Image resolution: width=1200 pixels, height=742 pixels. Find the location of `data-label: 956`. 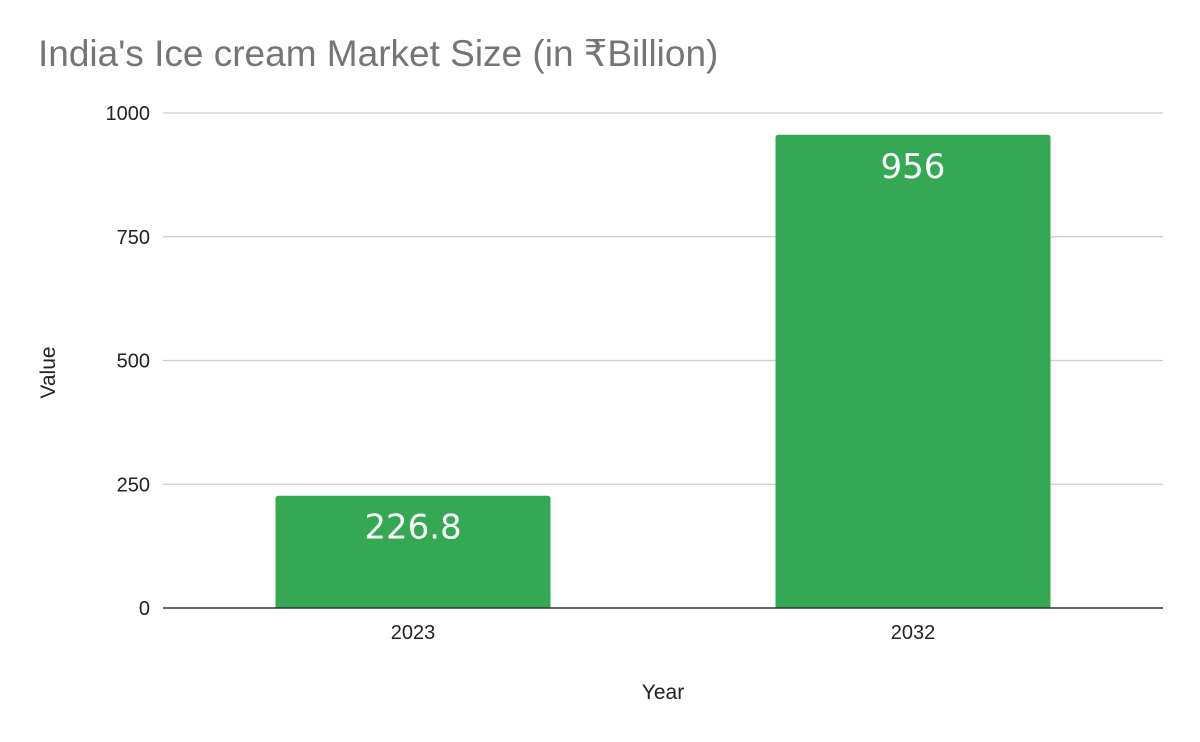

data-label: 956 is located at coordinates (913, 167).